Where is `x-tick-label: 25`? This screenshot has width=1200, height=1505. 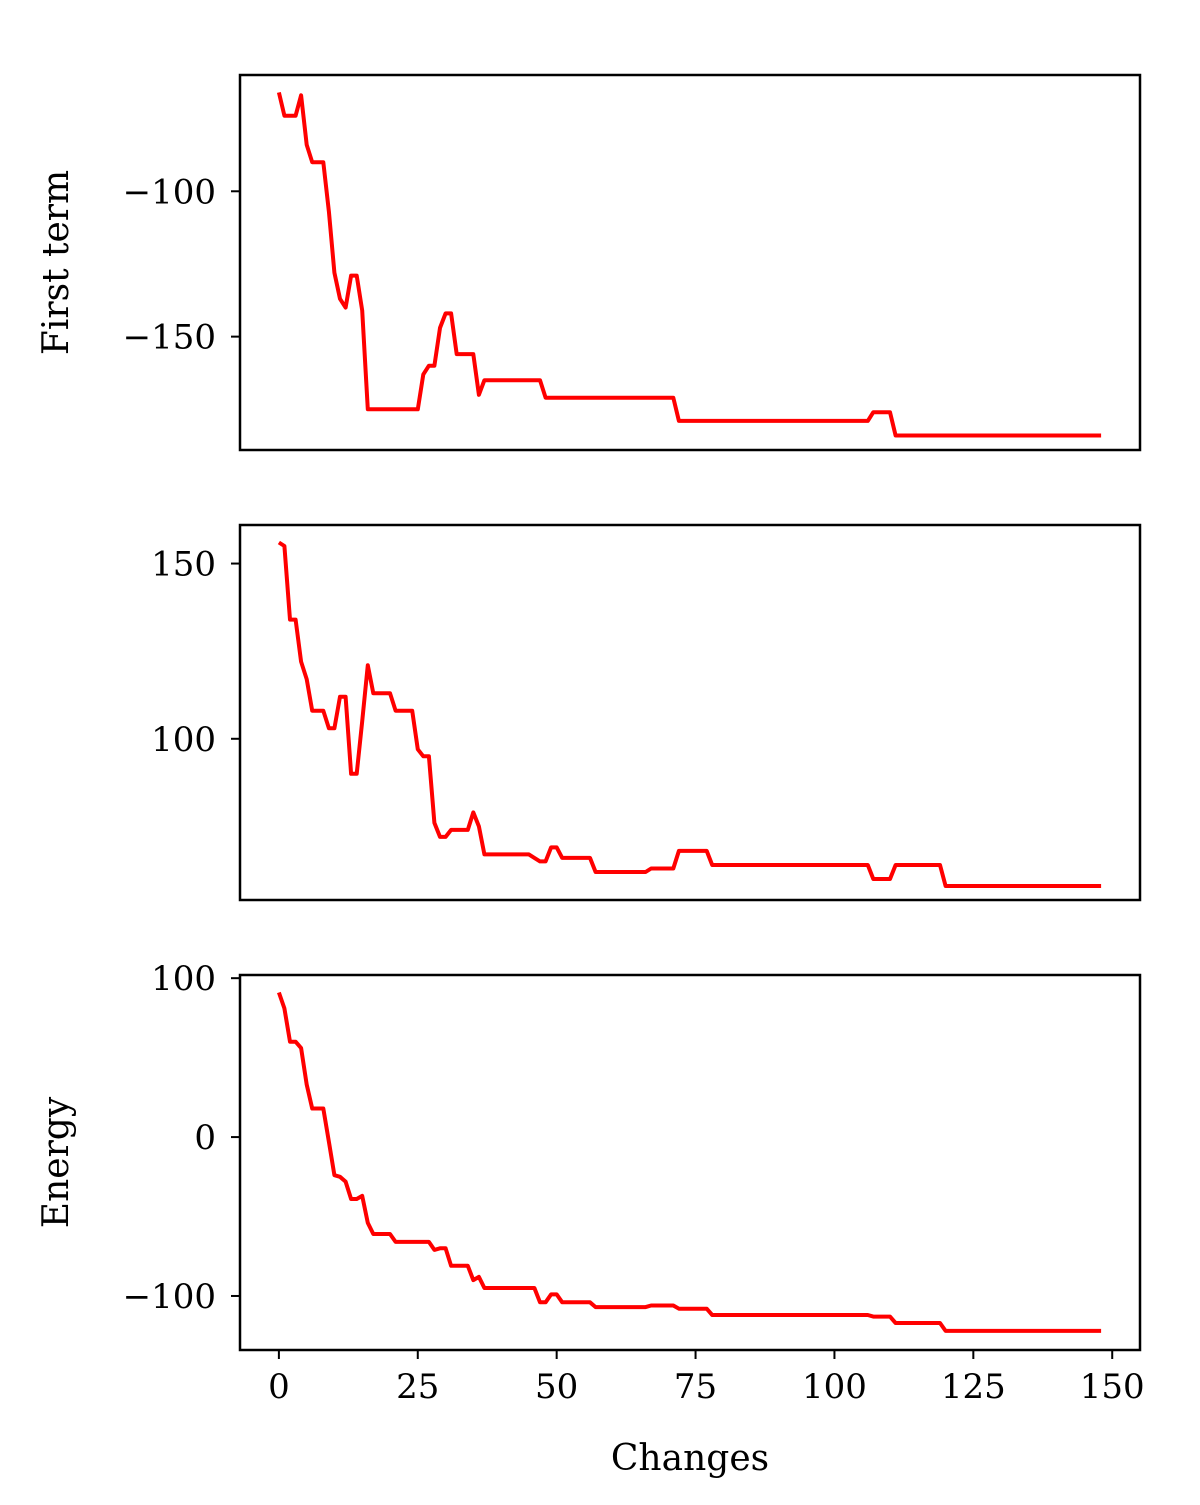 x-tick-label: 25 is located at coordinates (417, 1387).